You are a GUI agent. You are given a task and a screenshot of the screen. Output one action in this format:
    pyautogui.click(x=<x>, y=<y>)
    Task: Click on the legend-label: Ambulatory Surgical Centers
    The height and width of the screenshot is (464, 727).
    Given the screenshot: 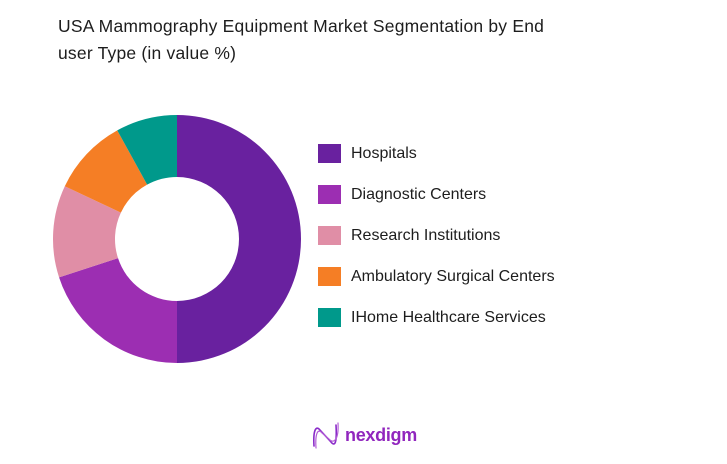 What is the action you would take?
    pyautogui.click(x=453, y=276)
    